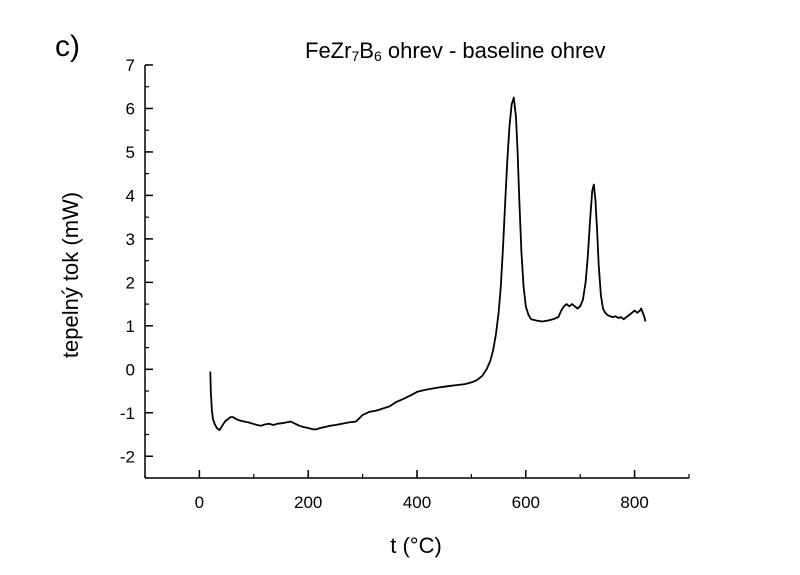  What do you see at coordinates (355, 56) in the screenshot?
I see `title-subscript-1: 7` at bounding box center [355, 56].